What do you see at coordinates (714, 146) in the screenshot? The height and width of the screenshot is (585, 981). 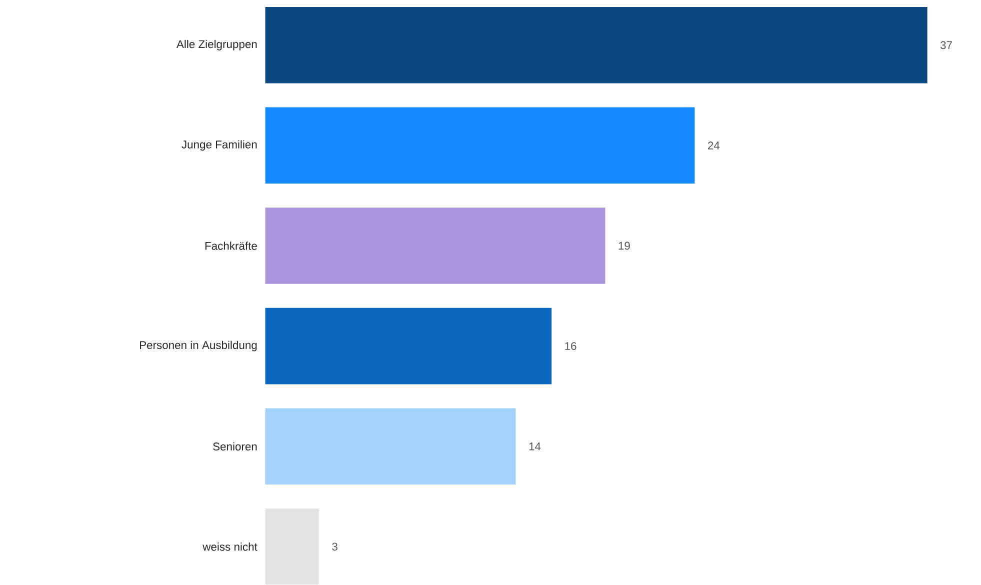 I see `data-label: 24` at bounding box center [714, 146].